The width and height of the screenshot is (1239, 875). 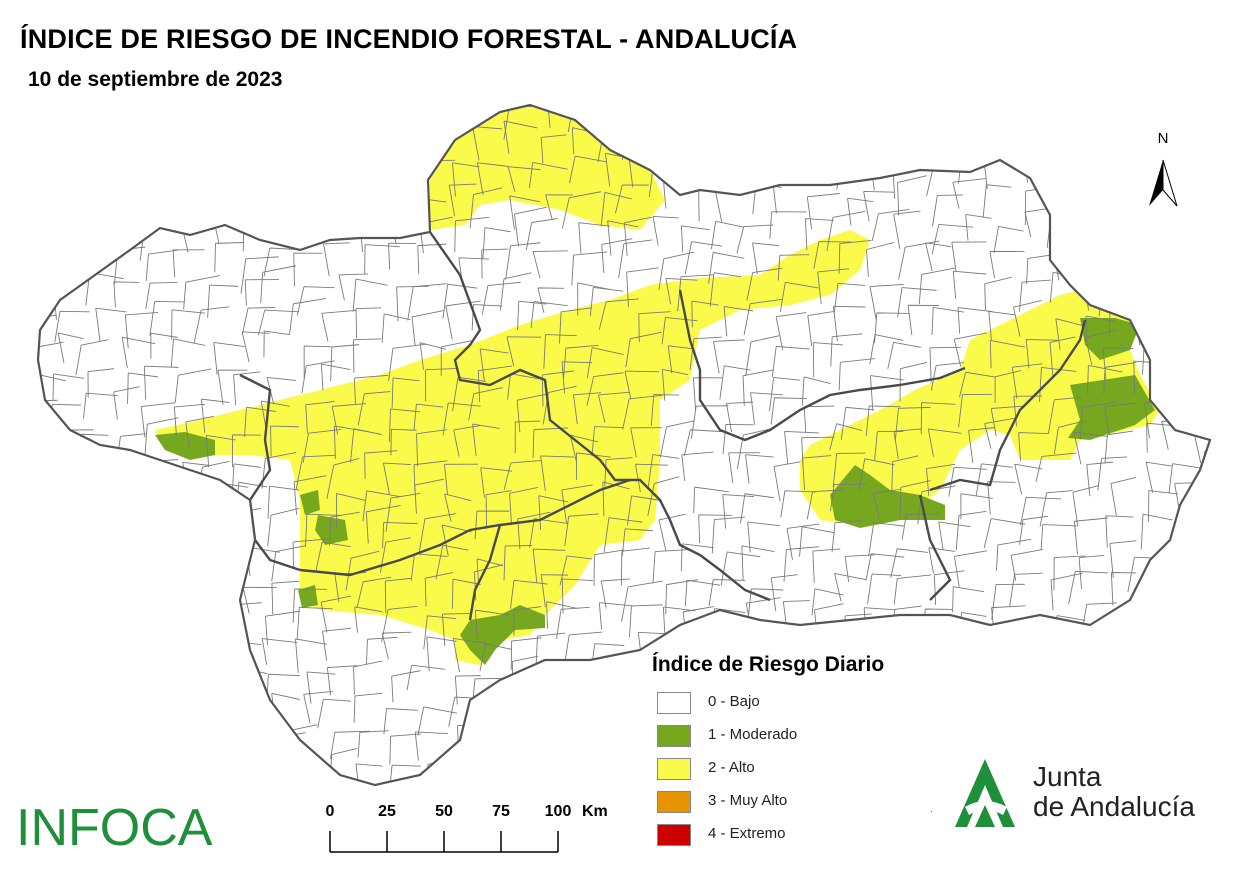 I want to click on scale-tick-label: 100, so click(x=558, y=811).